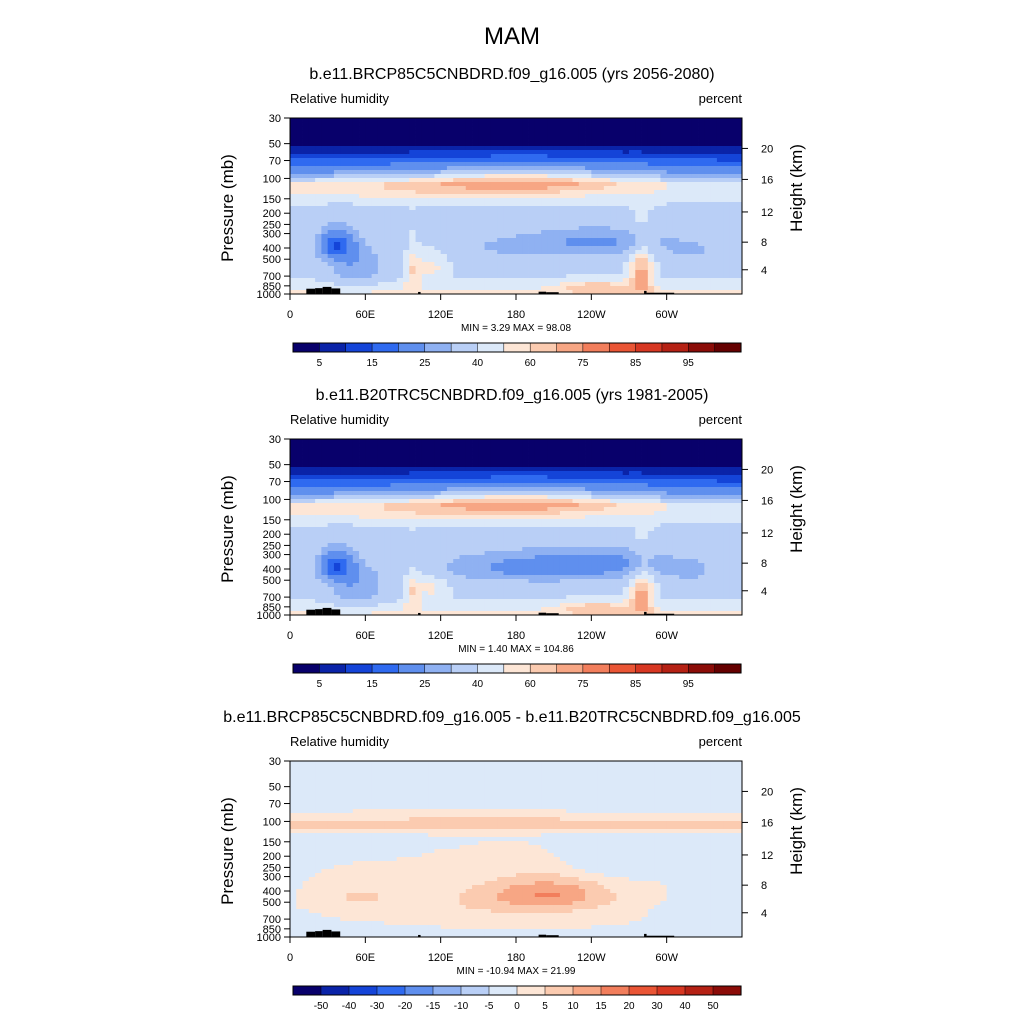  I want to click on y-tick-label: 200, so click(272, 214).